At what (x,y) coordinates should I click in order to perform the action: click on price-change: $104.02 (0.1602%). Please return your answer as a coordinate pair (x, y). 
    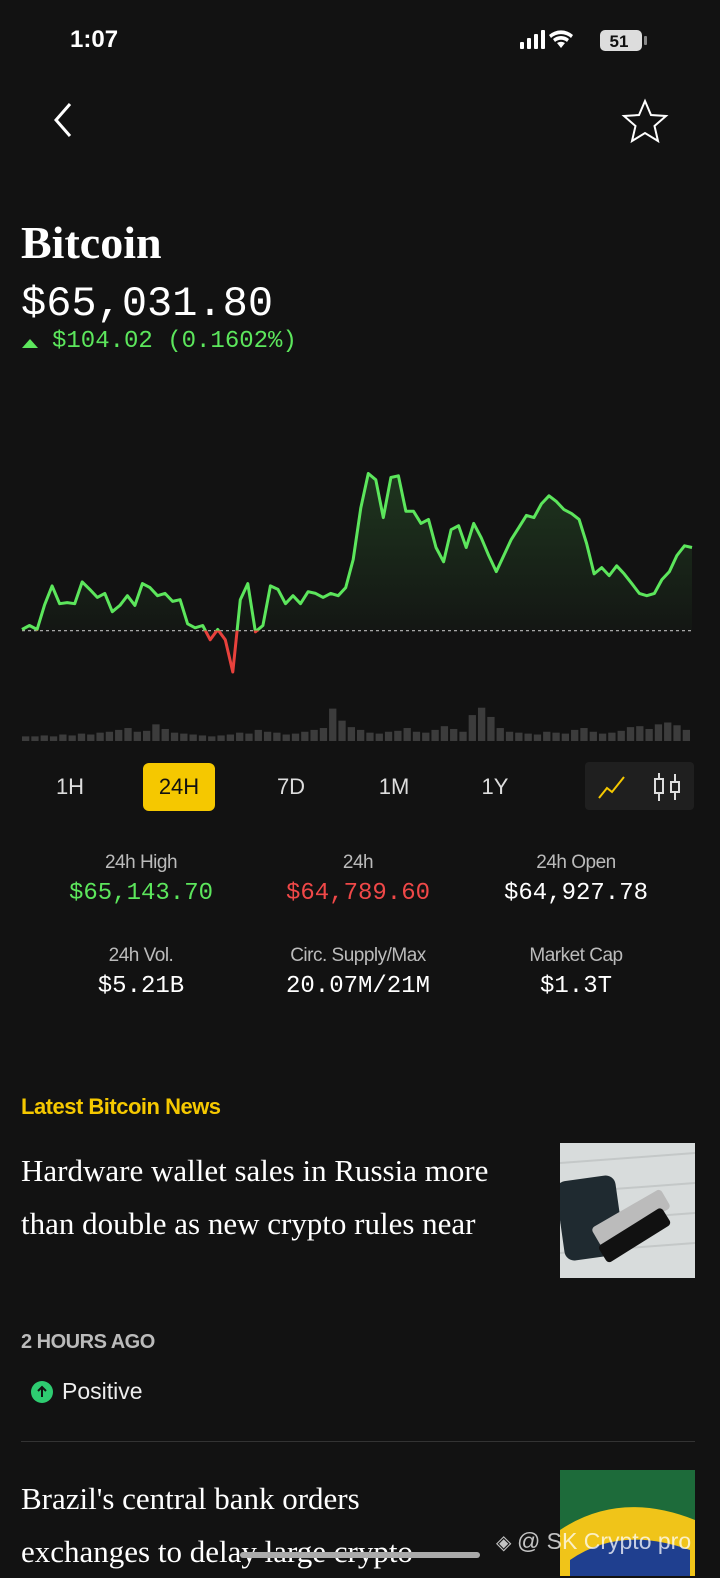
    Looking at the image, I should click on (174, 341).